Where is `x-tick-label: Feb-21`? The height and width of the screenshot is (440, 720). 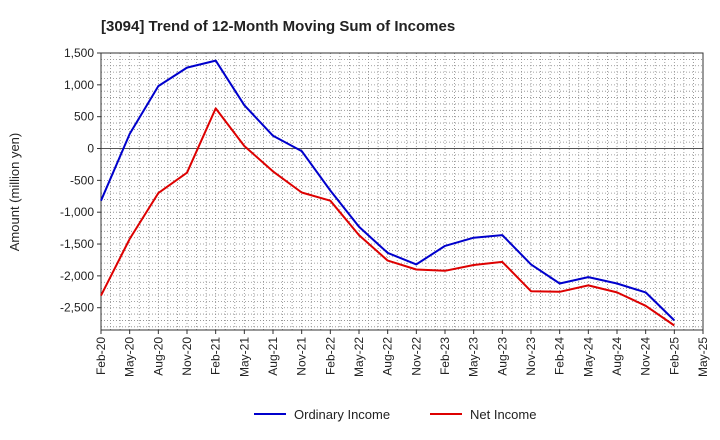
x-tick-label: Feb-21 is located at coordinates (216, 356).